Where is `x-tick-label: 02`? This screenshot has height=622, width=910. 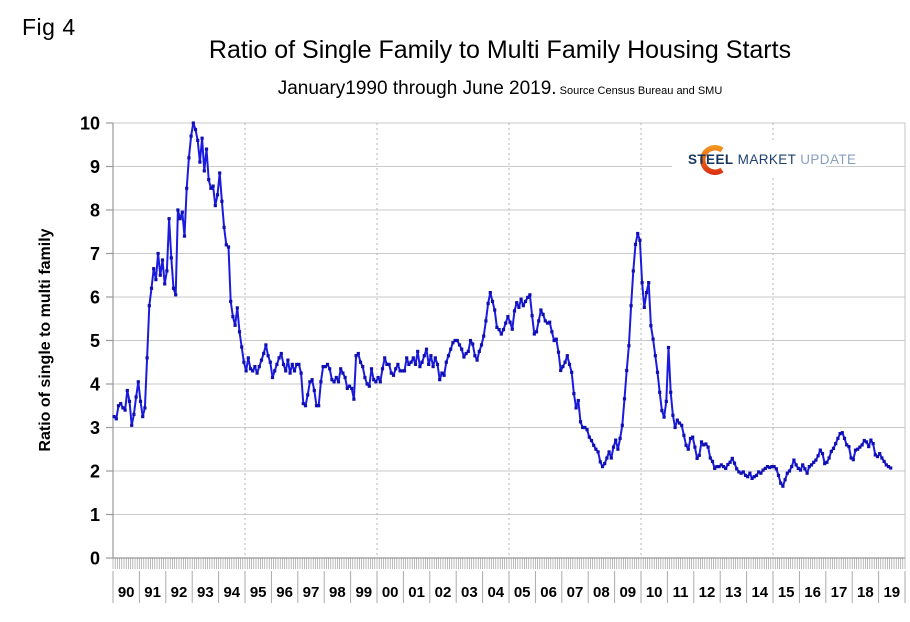
x-tick-label: 02 is located at coordinates (443, 592).